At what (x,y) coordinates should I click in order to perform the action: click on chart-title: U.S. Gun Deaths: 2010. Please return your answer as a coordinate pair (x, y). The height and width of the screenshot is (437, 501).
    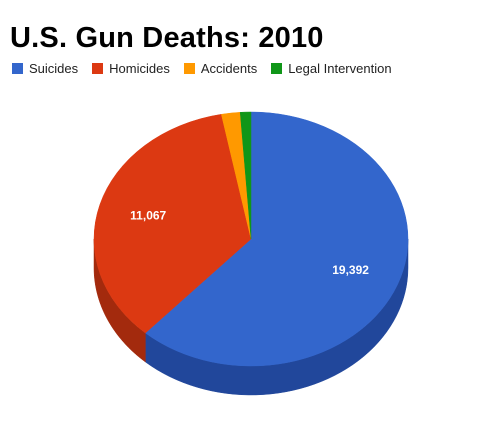
    Looking at the image, I should click on (167, 38).